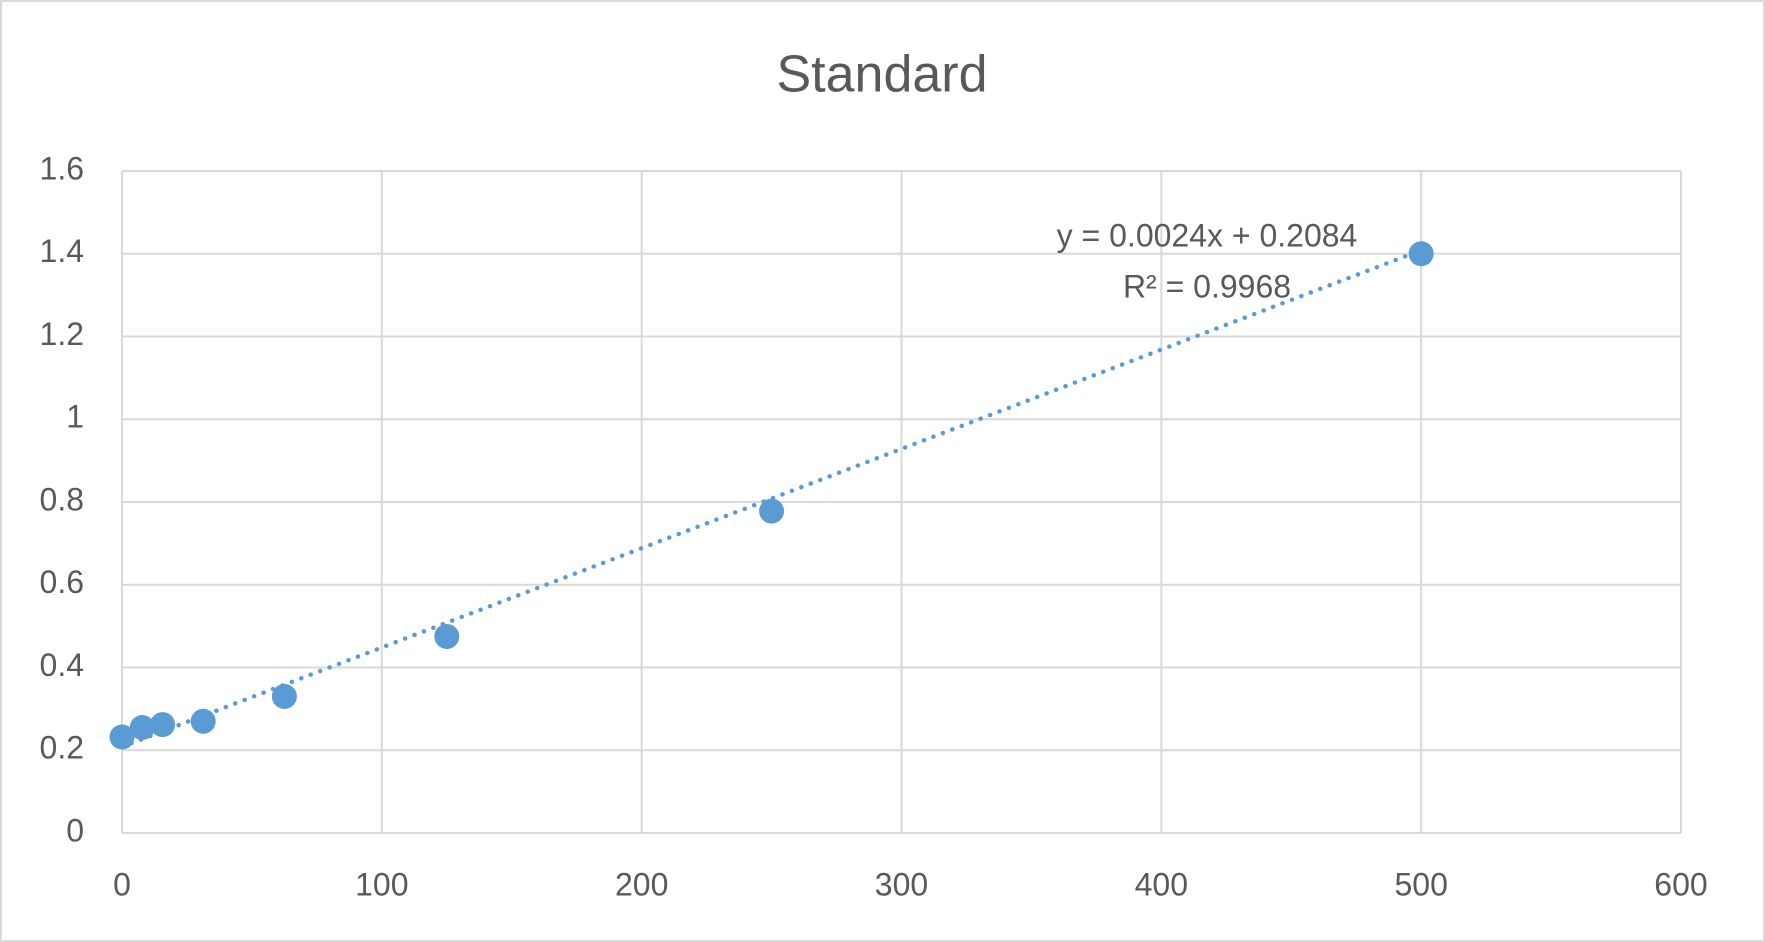 The width and height of the screenshot is (1765, 942). I want to click on x-tick-label: 600, so click(1680, 884).